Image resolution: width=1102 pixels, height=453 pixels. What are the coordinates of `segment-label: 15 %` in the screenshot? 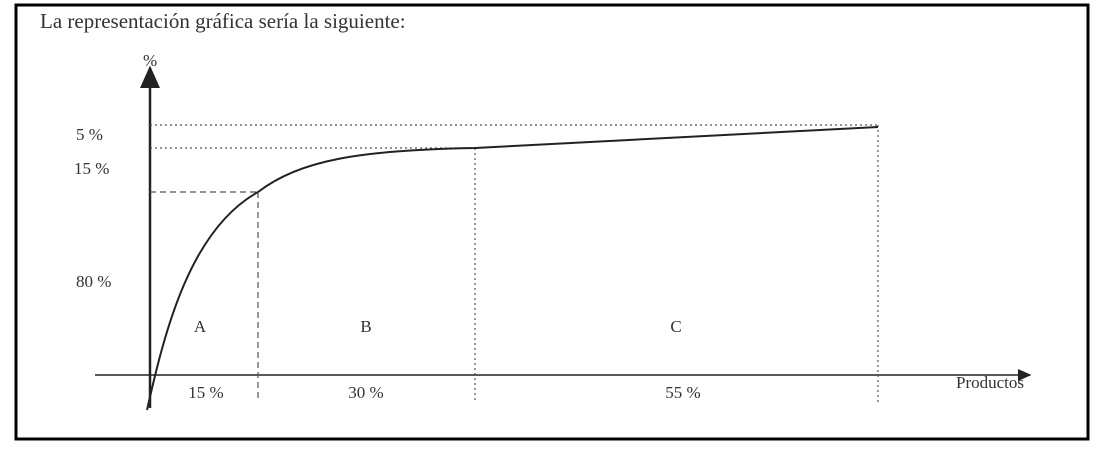 It's located at (205, 392).